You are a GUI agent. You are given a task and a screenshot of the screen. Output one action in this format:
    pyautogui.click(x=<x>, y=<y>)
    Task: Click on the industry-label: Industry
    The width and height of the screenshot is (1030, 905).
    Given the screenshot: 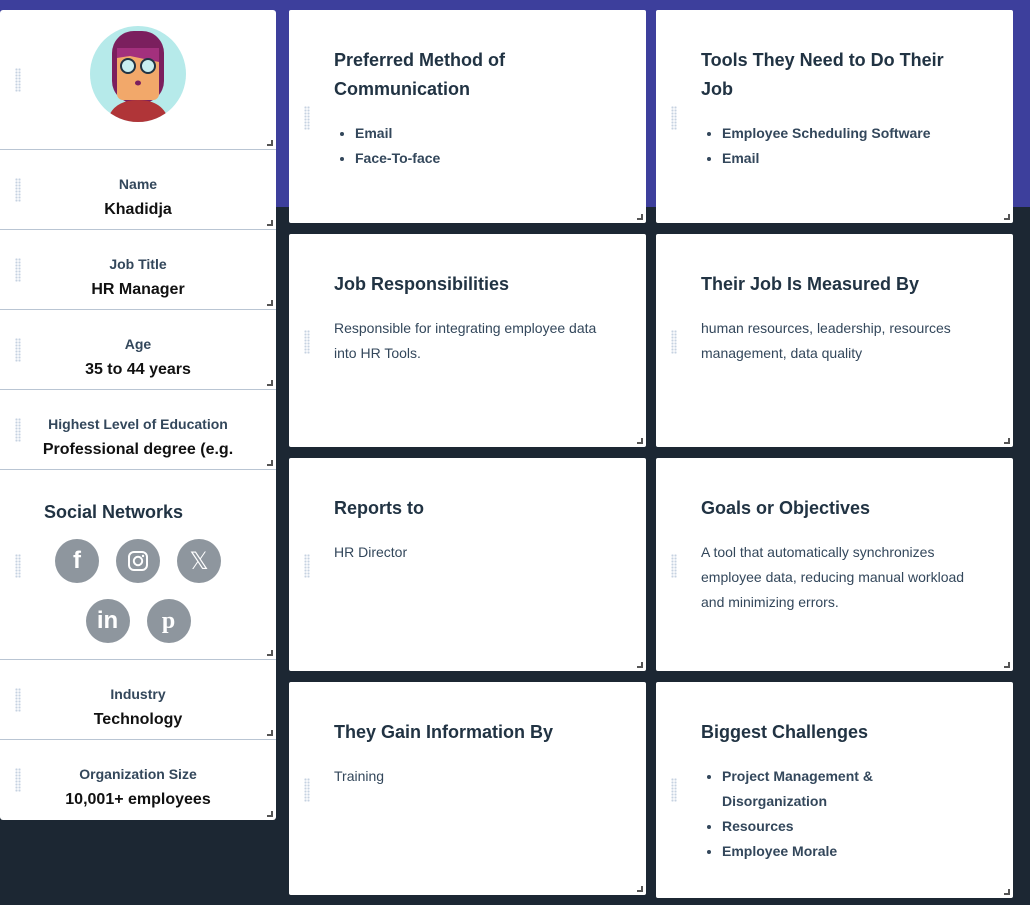 What is the action you would take?
    pyautogui.click(x=138, y=694)
    